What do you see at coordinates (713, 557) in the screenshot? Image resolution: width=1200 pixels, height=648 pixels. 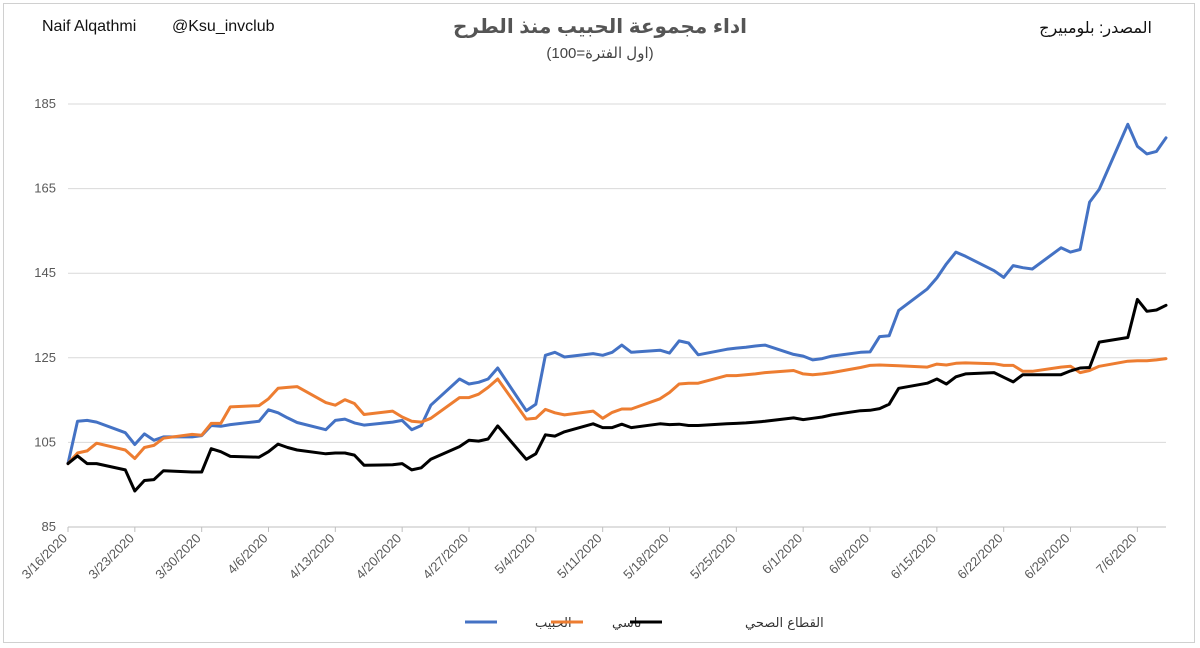 I see `x-tick-label: 5/25/2020` at bounding box center [713, 557].